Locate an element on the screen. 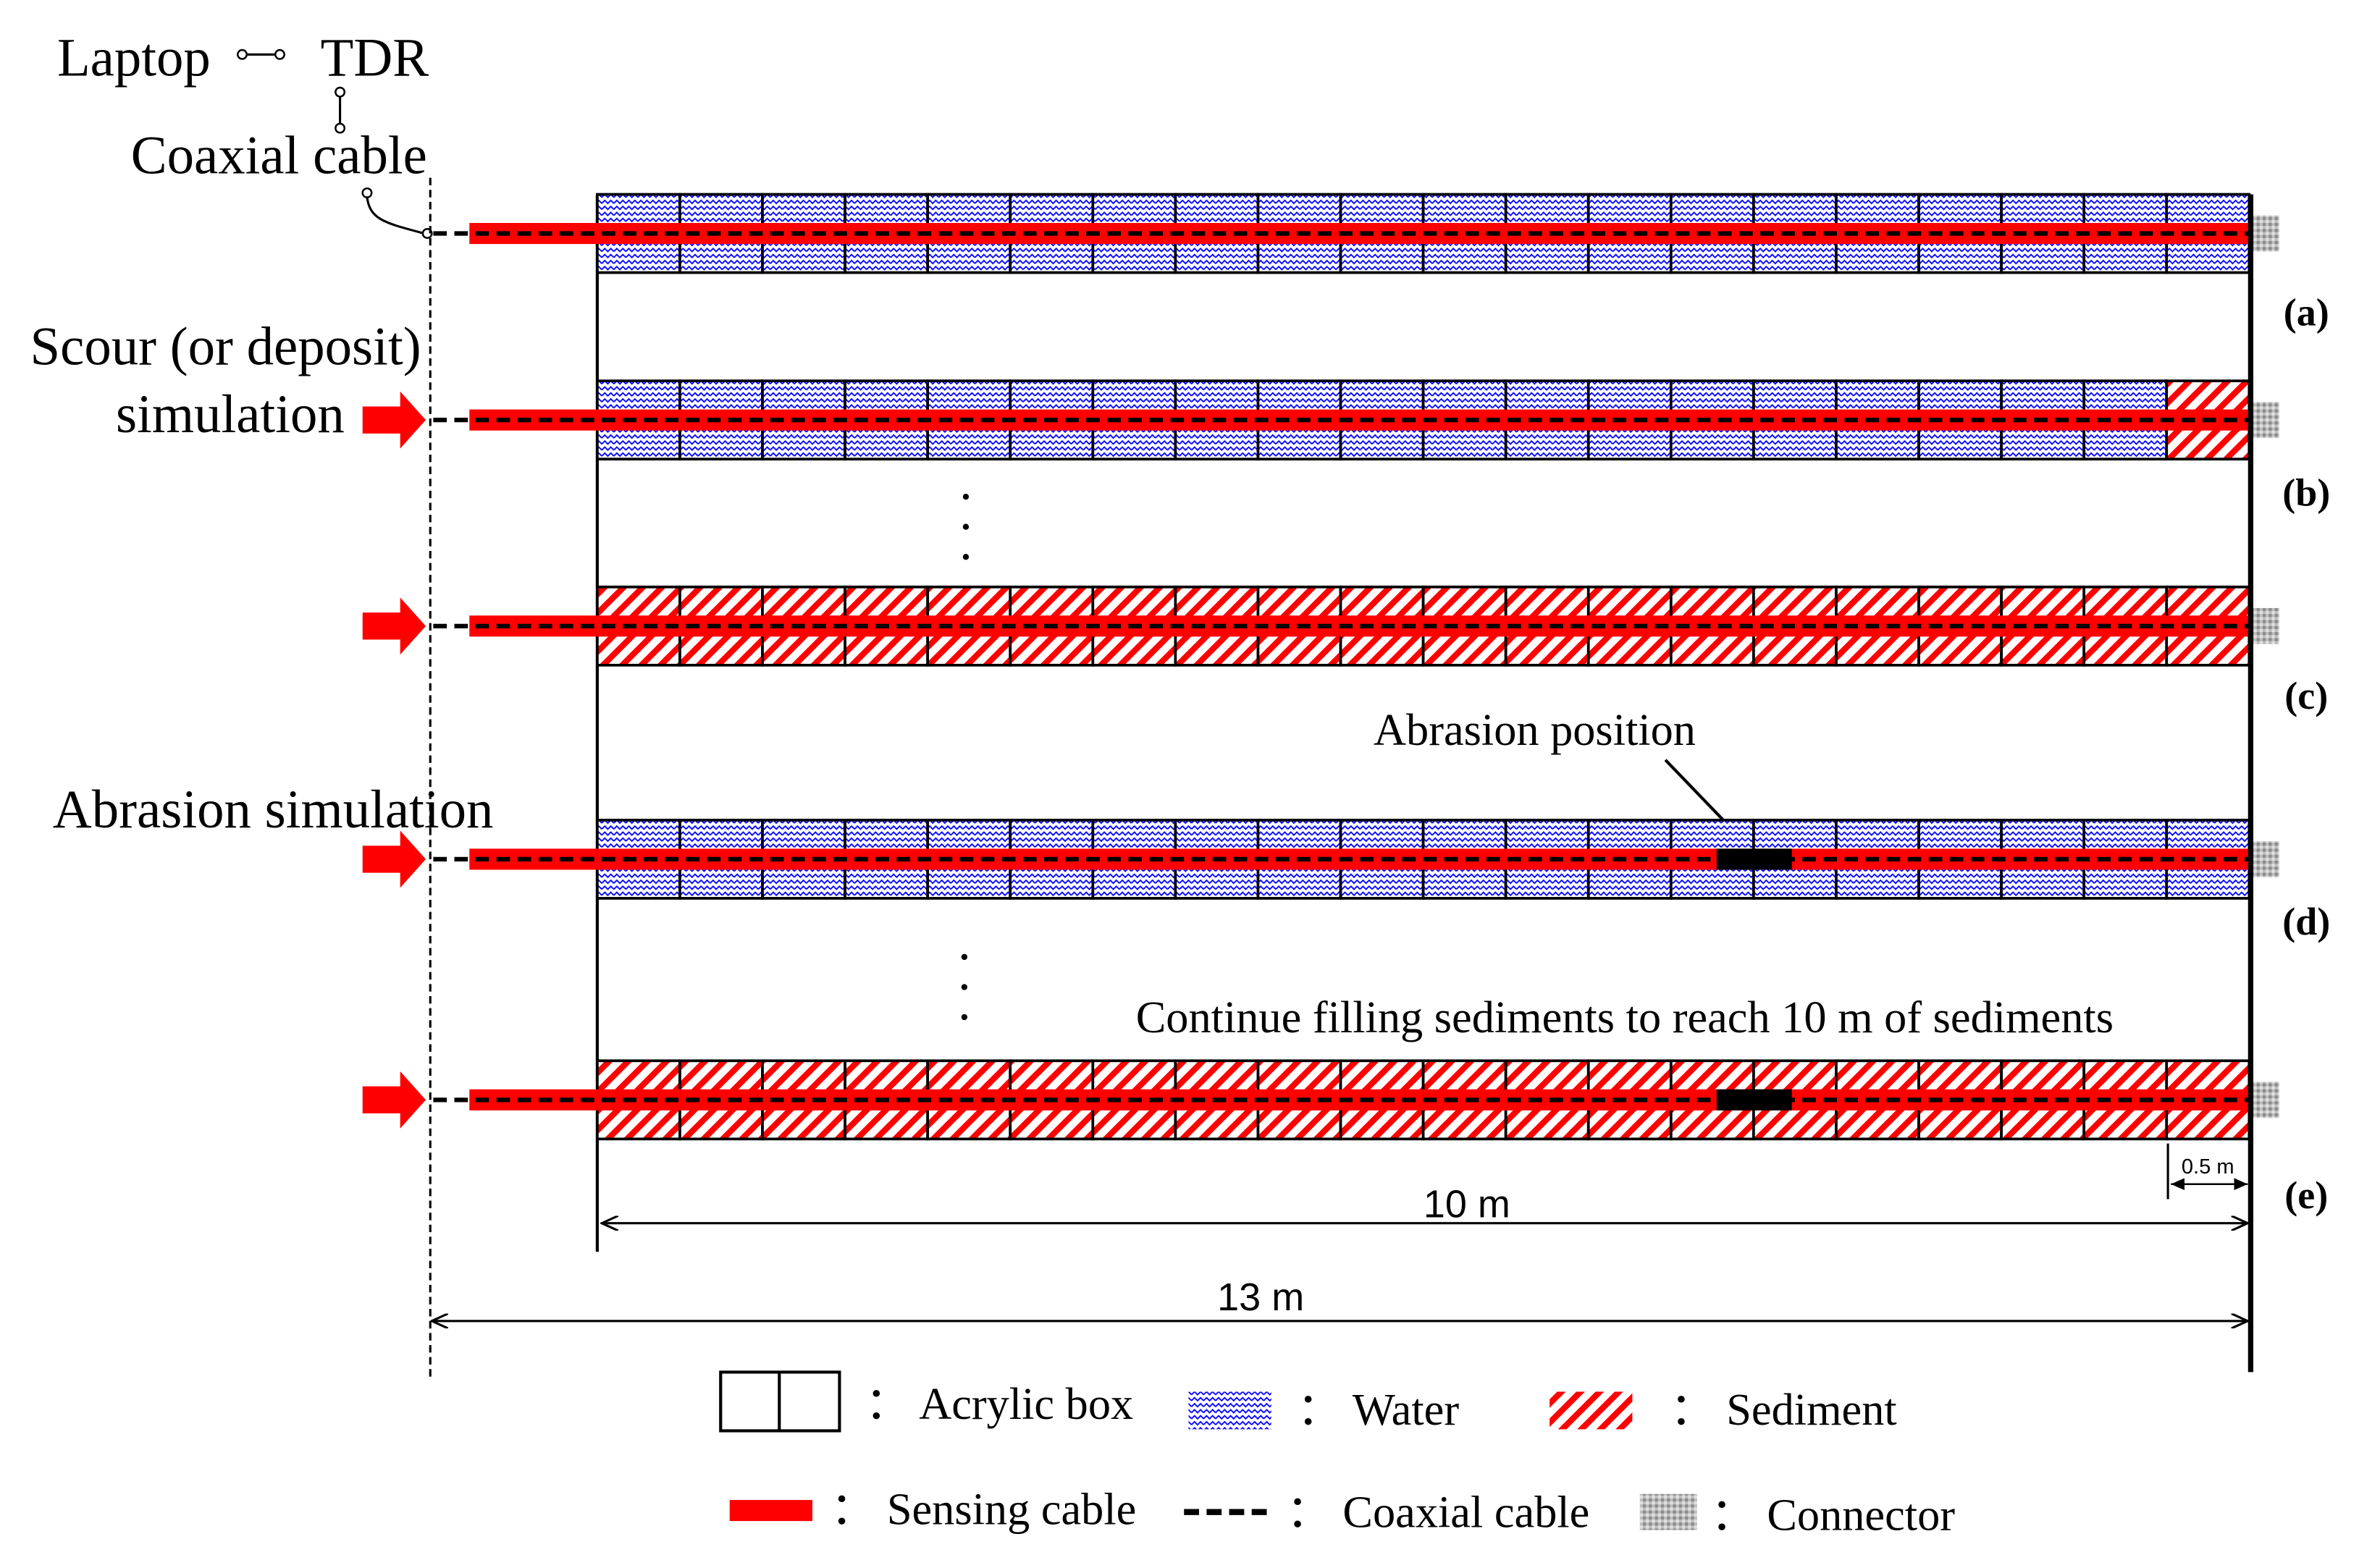  row-e: (e) is located at coordinates (1345, 1138).